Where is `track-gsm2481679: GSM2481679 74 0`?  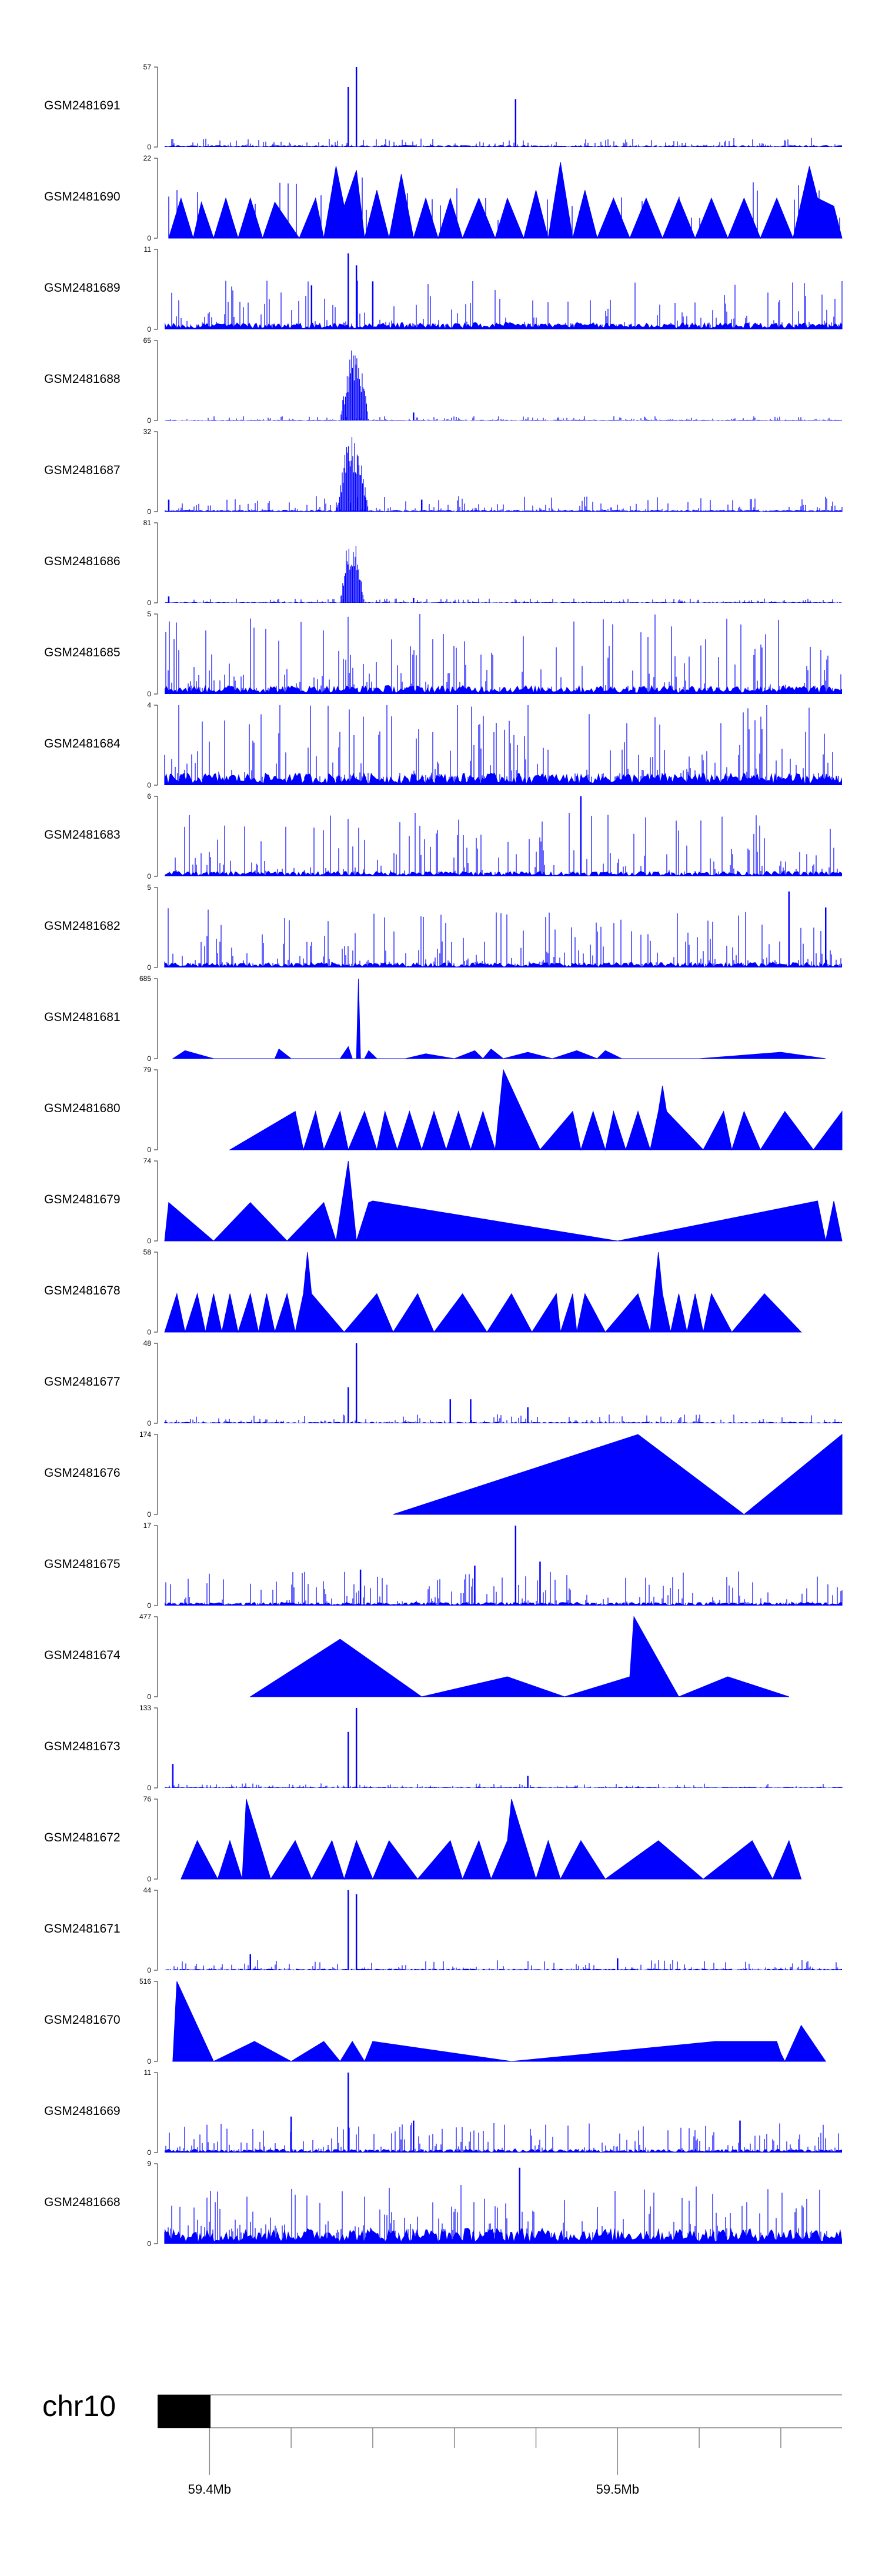 track-gsm2481679: GSM2481679 74 0 is located at coordinates (443, 1201).